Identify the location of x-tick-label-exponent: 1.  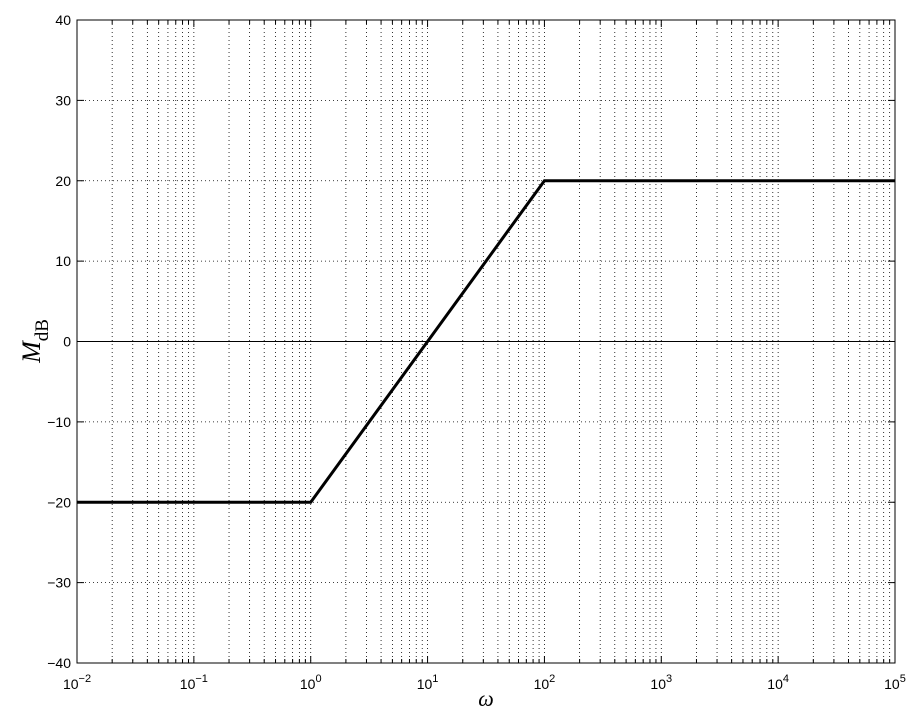
(435, 679).